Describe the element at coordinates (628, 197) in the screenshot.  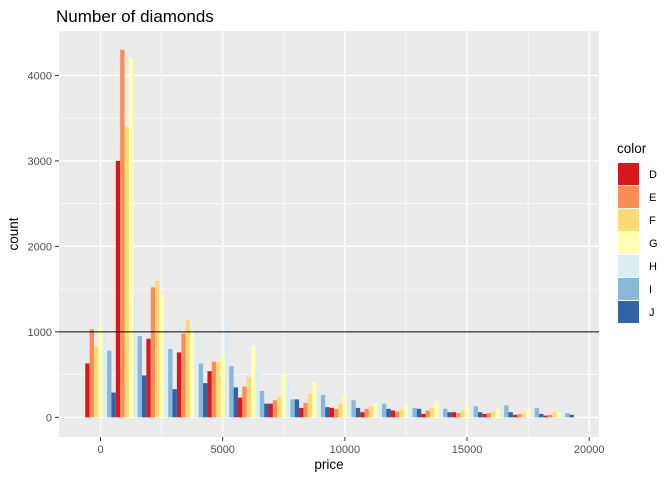
I see `legend-key-E` at that location.